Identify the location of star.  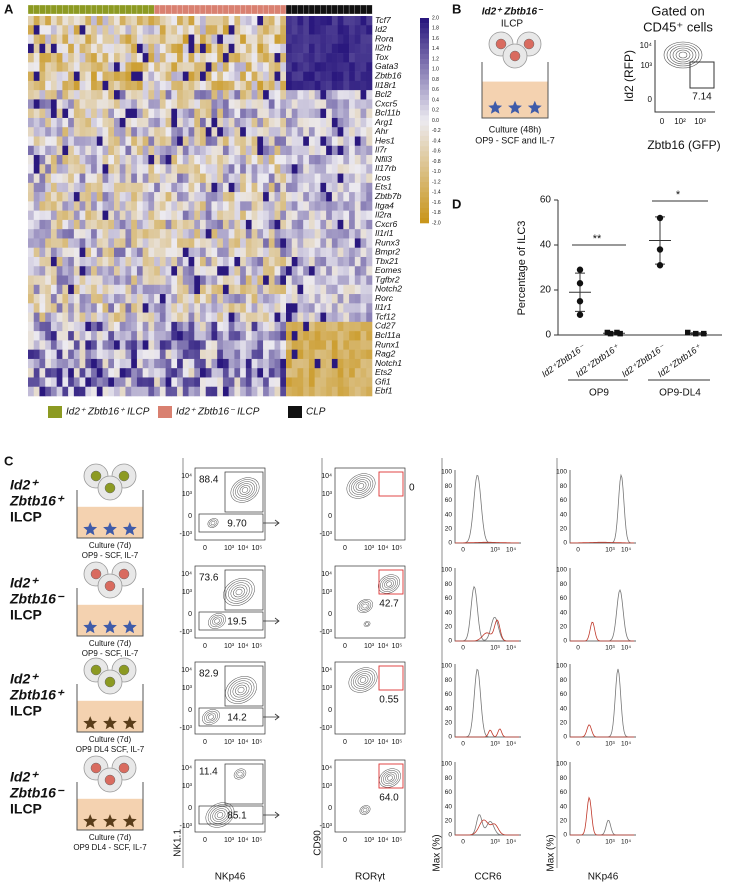
(110, 627).